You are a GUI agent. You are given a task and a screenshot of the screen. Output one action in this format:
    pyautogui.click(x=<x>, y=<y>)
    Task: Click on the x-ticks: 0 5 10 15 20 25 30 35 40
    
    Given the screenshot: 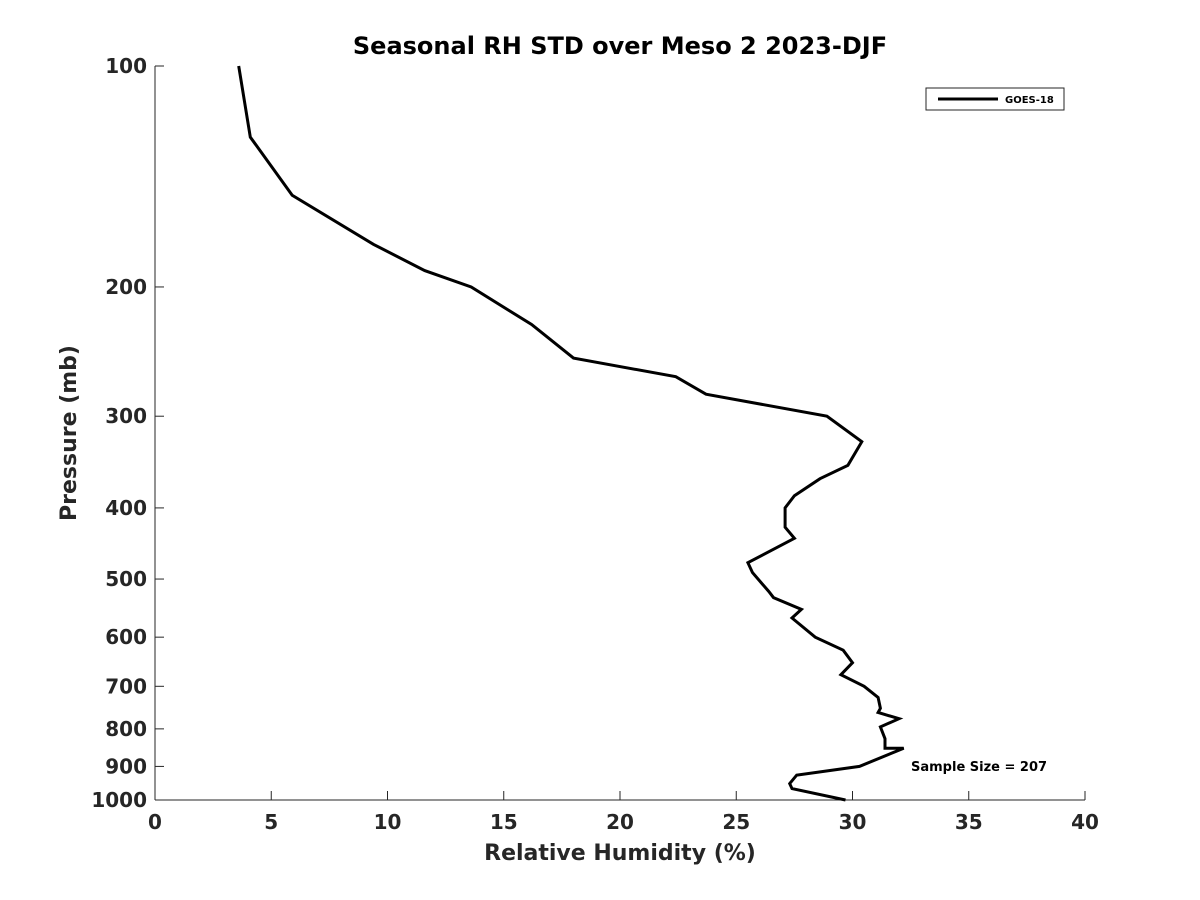 What is the action you would take?
    pyautogui.click(x=623, y=812)
    